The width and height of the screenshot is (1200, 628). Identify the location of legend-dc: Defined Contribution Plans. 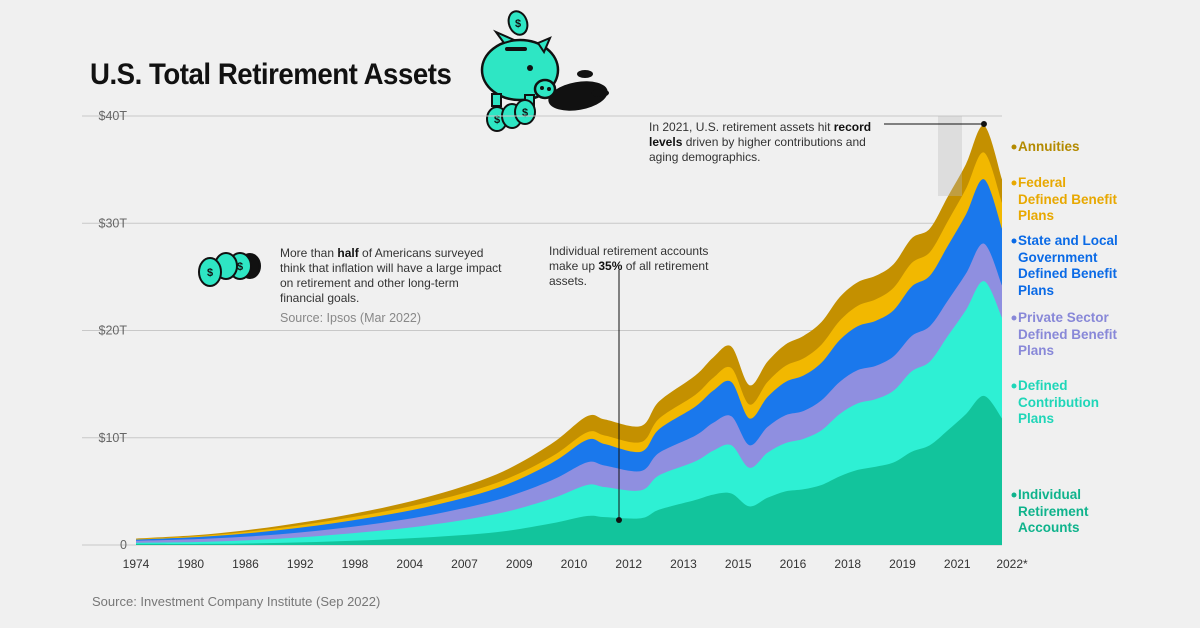
(1058, 402).